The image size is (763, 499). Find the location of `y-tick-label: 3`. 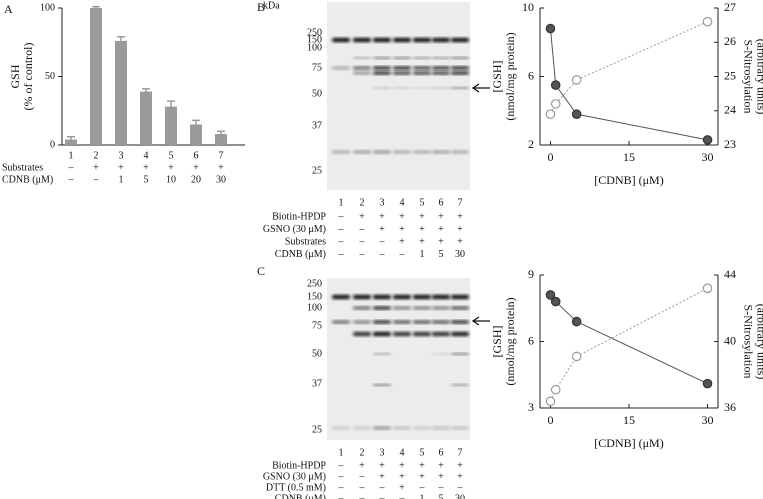

y-tick-label: 3 is located at coordinates (531, 407).